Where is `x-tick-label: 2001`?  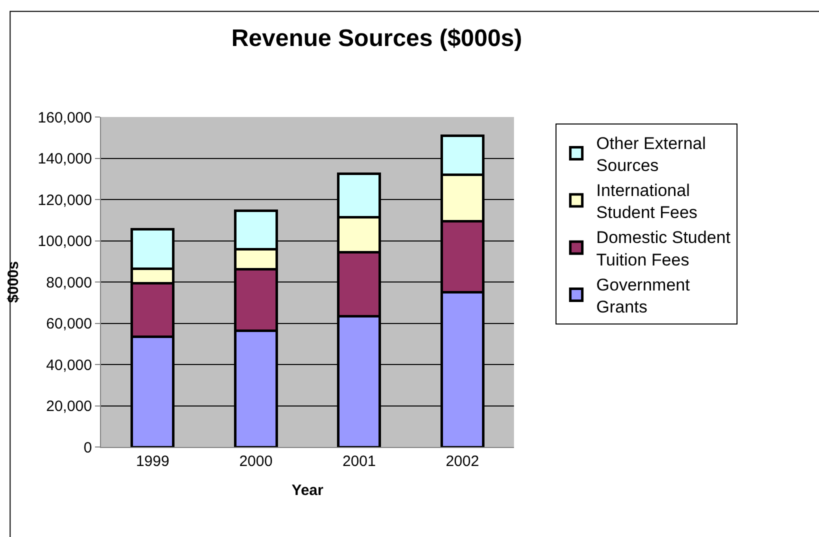 x-tick-label: 2001 is located at coordinates (359, 461).